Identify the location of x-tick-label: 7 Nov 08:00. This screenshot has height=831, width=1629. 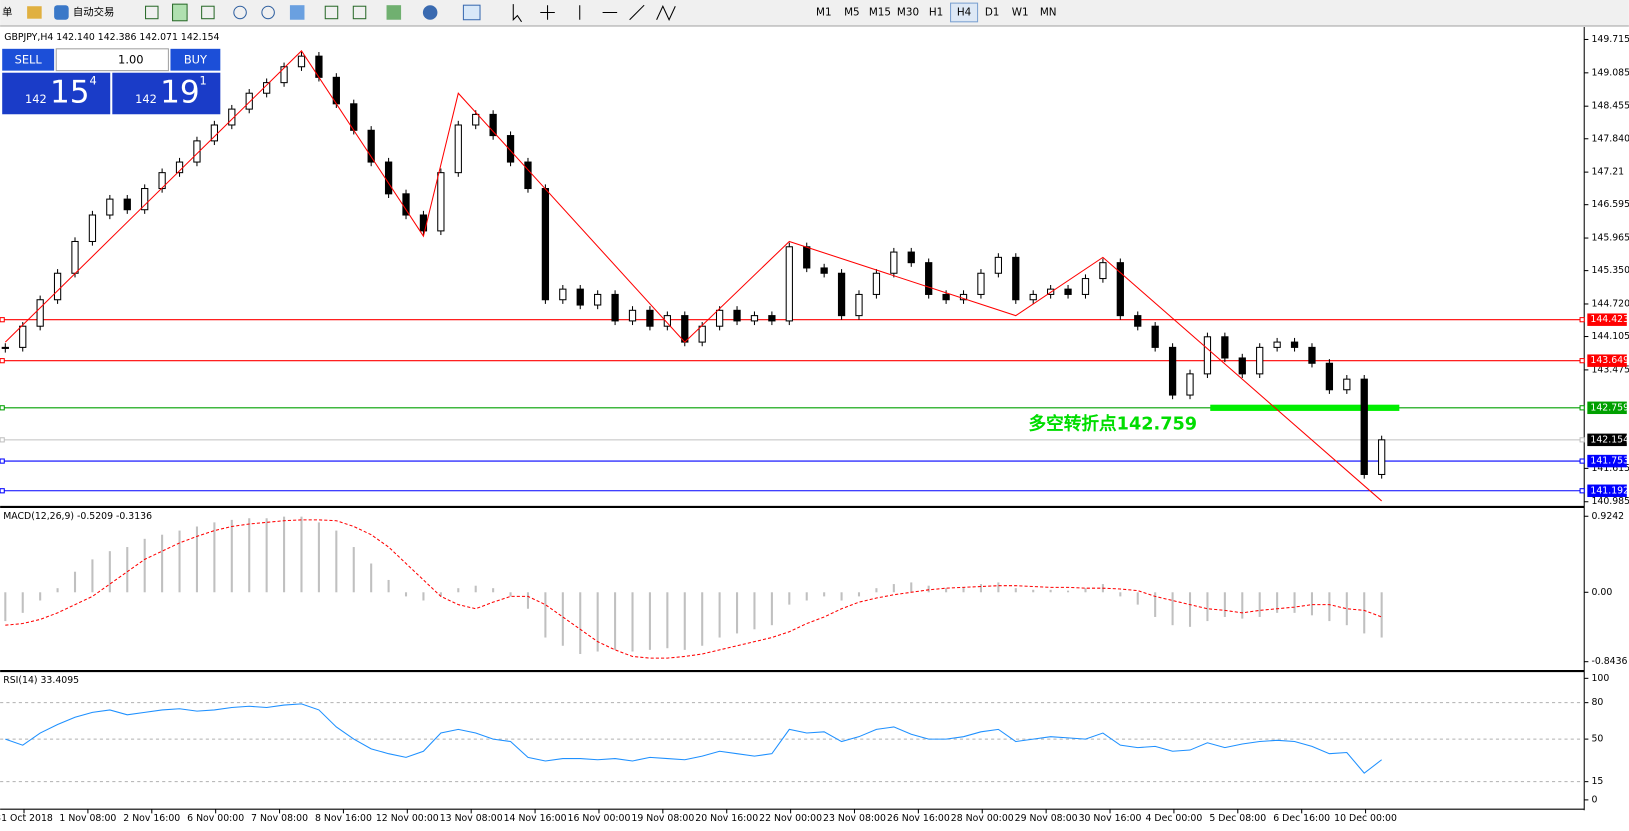
(279, 818).